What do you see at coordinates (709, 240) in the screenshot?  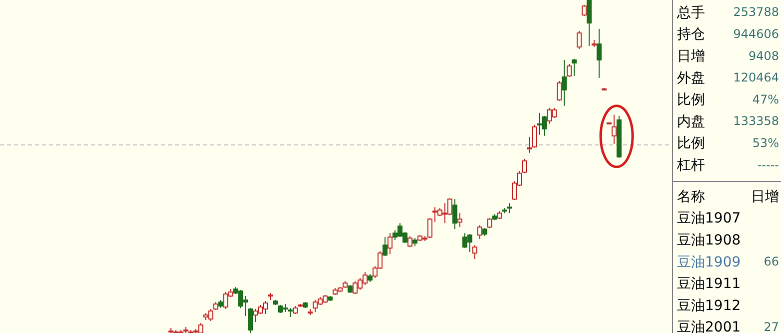 I see `category-label: 豆油1908` at bounding box center [709, 240].